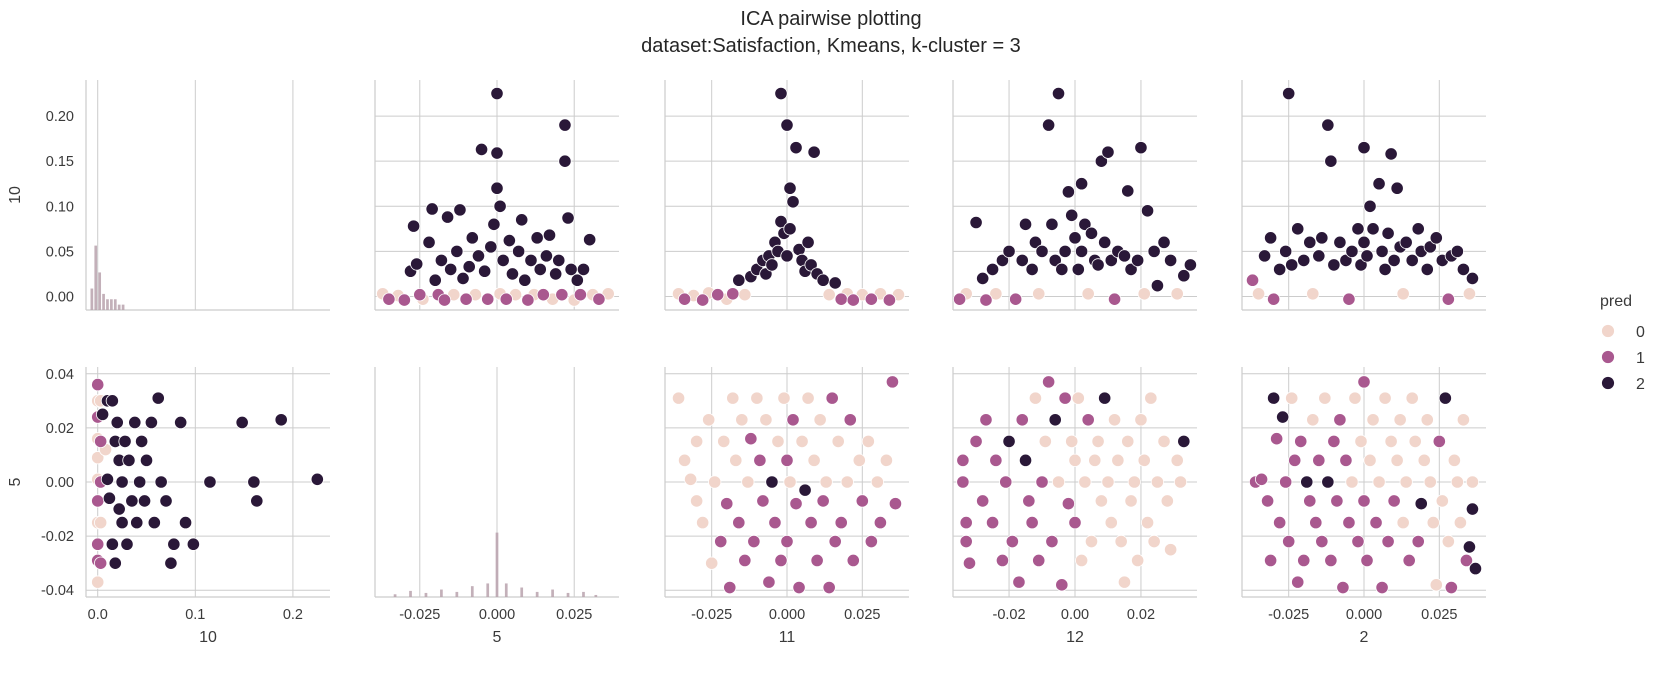  What do you see at coordinates (1622, 343) in the screenshot?
I see `legend: pred 0 1 2` at bounding box center [1622, 343].